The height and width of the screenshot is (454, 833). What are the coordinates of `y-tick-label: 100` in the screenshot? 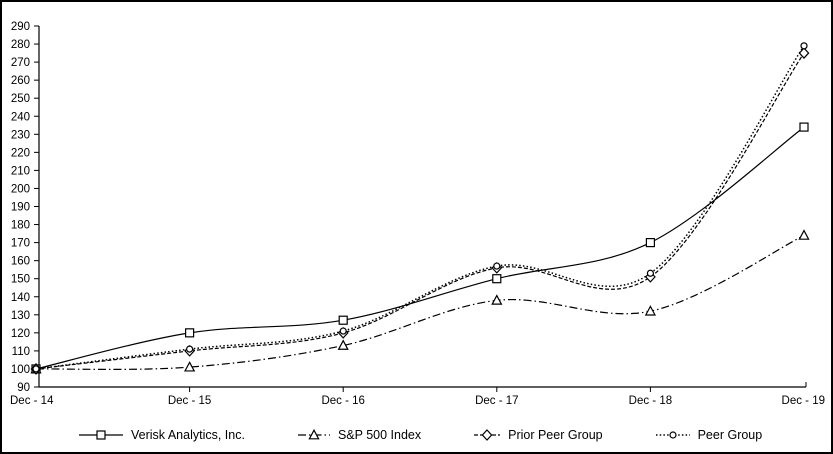 It's located at (20, 370).